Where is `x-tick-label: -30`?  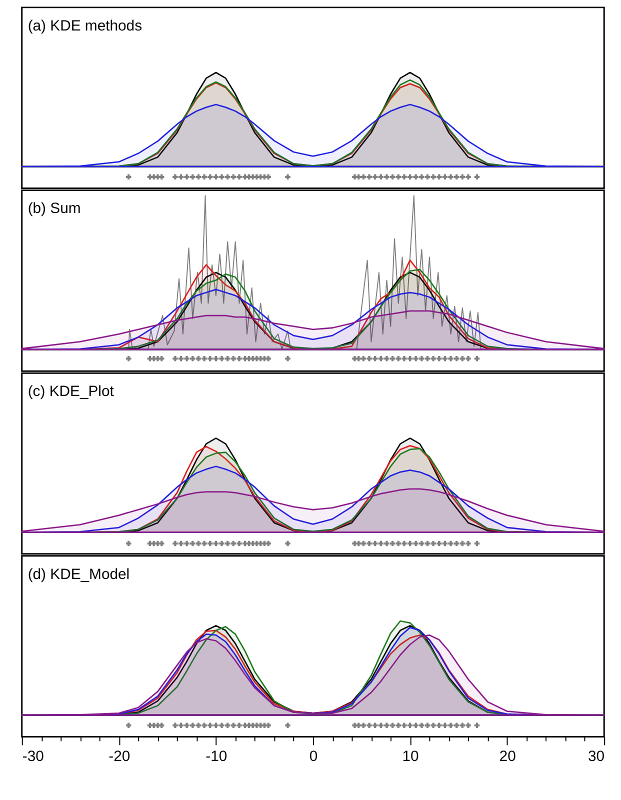
x-tick-label: -30 is located at coordinates (33, 757).